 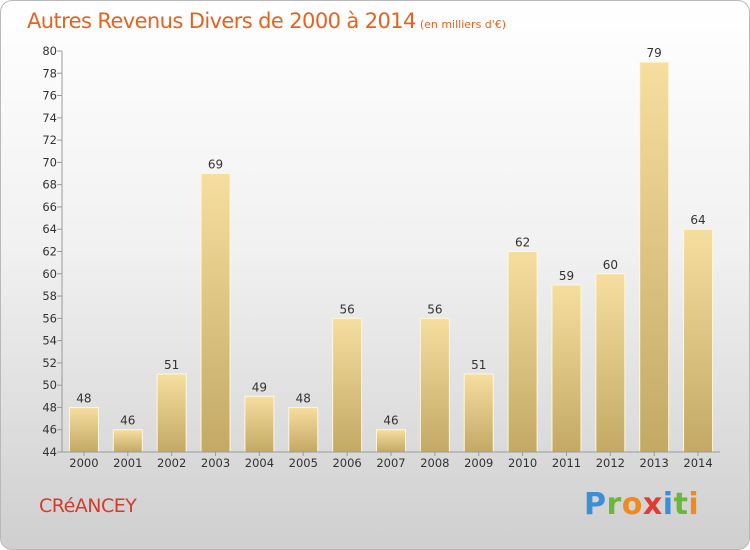 What do you see at coordinates (83, 463) in the screenshot?
I see `x-tick-label: 2000` at bounding box center [83, 463].